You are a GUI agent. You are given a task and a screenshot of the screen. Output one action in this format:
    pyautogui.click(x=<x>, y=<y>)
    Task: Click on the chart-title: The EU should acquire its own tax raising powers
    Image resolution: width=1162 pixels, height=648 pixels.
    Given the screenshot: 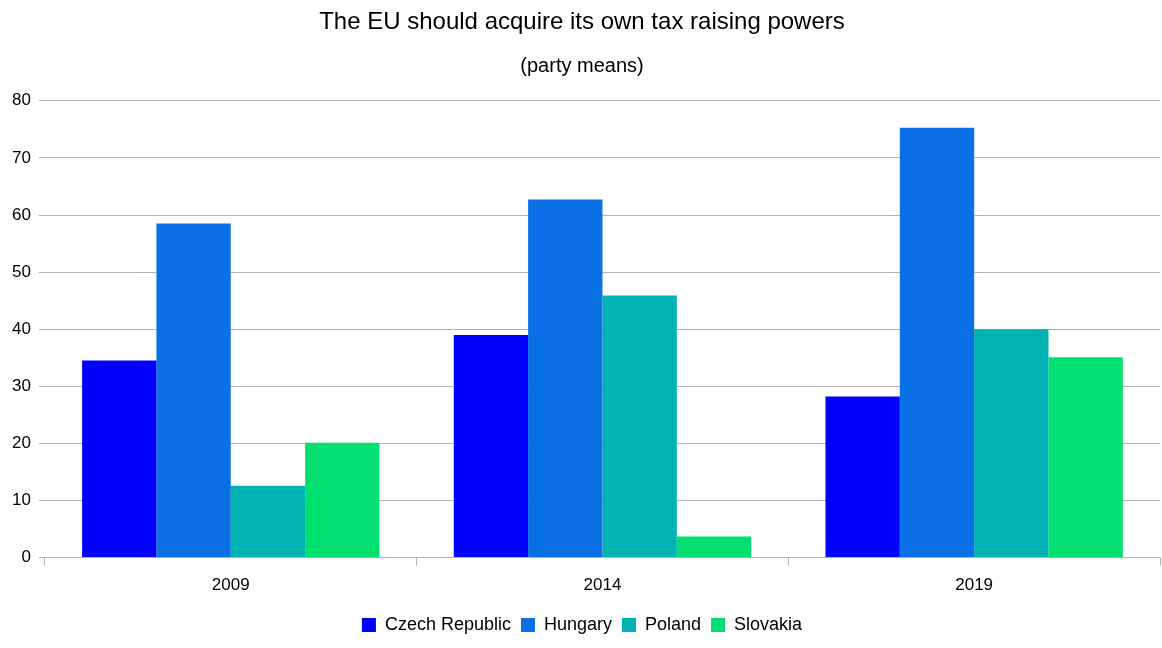 What is the action you would take?
    pyautogui.click(x=582, y=21)
    